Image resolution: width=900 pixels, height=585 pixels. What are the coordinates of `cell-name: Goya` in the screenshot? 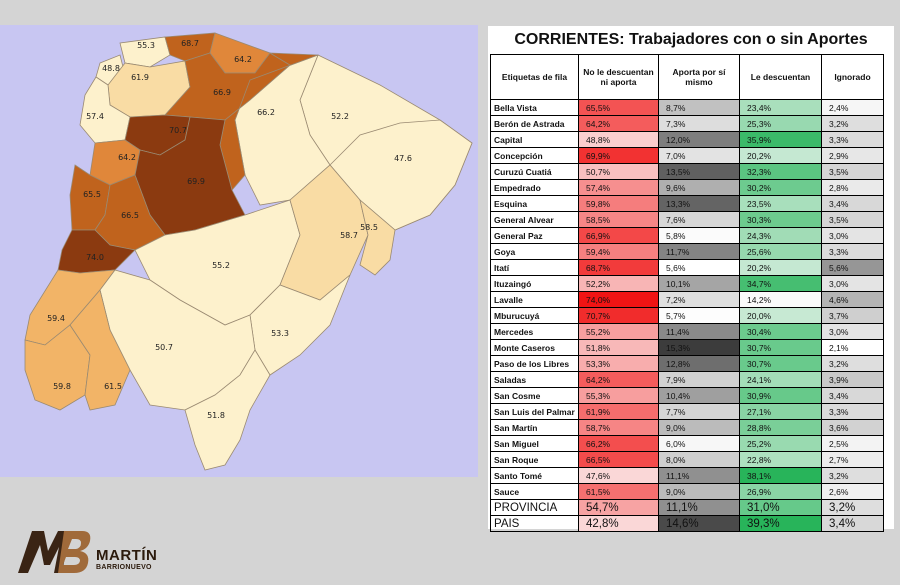 It's located at (534, 251).